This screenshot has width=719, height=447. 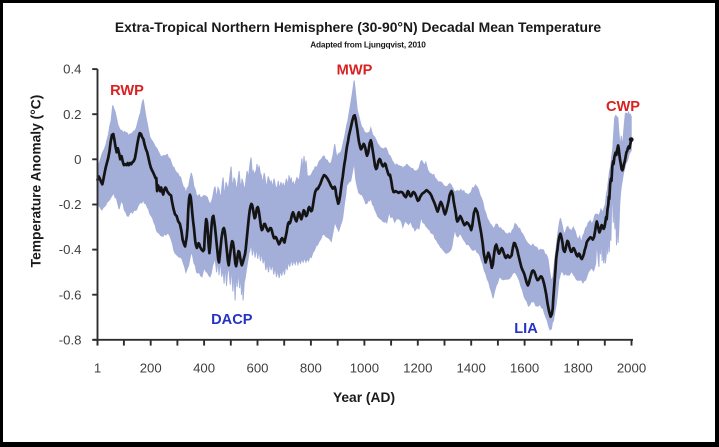 I want to click on svg-text: -0.6, so click(x=70, y=294).